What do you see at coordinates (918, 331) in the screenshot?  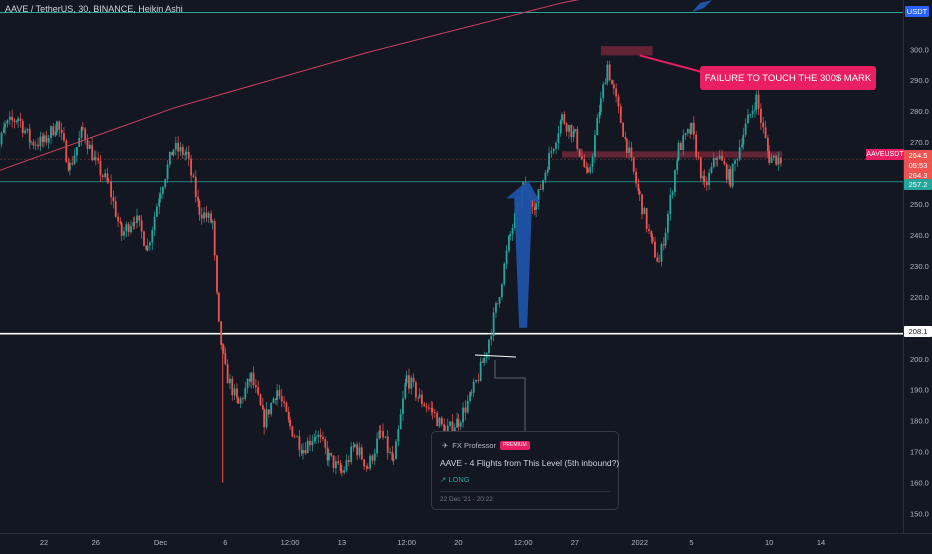 I see `key-level-label: 208.1` at bounding box center [918, 331].